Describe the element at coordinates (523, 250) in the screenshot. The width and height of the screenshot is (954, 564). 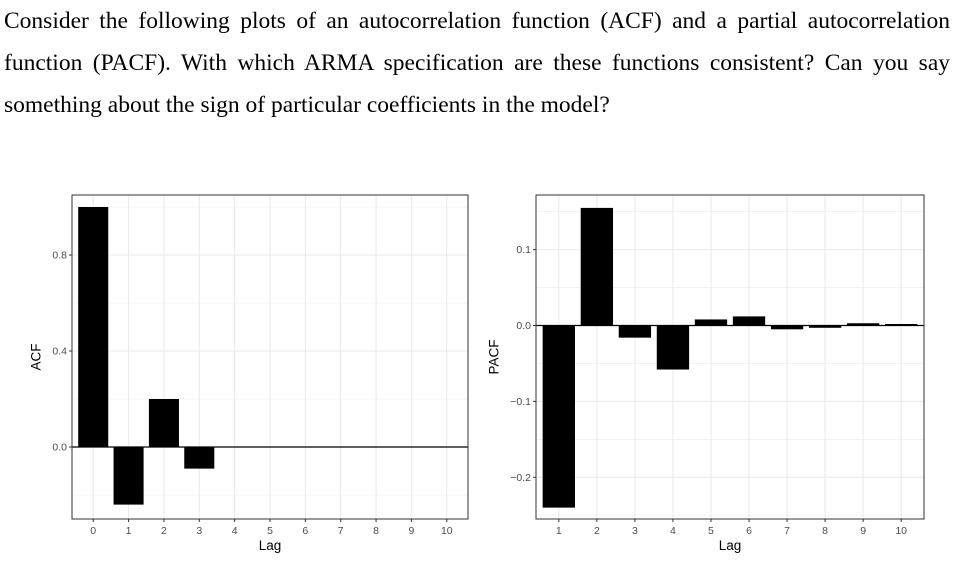
I see `pacf-ytick-label: 0.1` at that location.